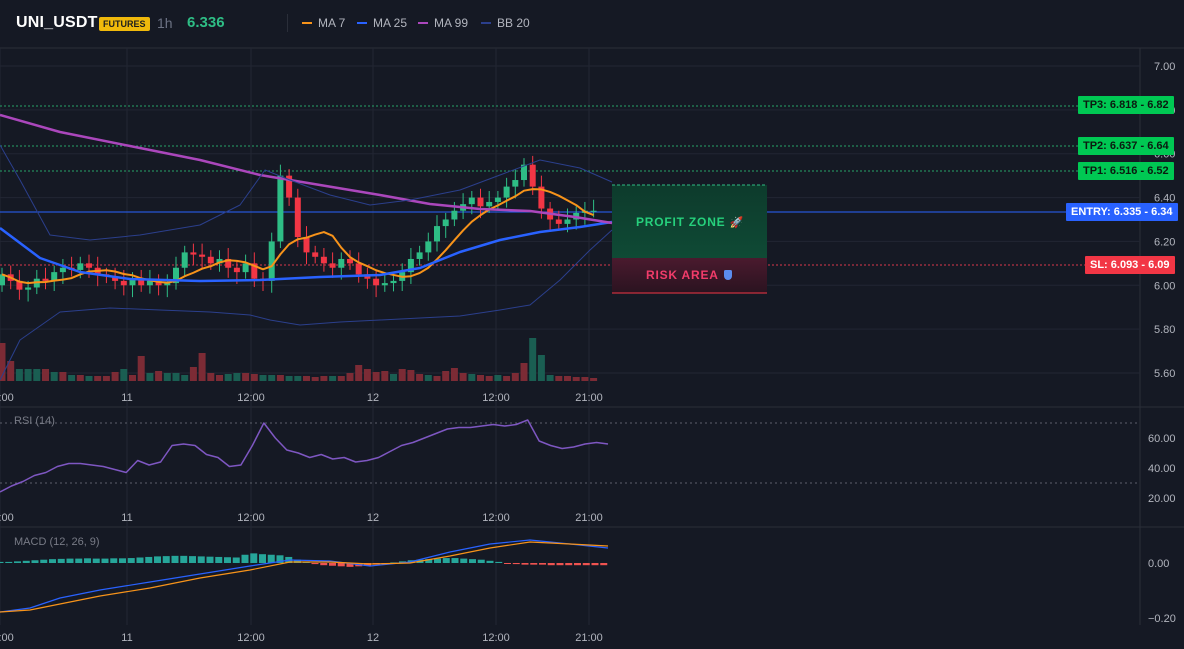 The height and width of the screenshot is (649, 1184). I want to click on bb-upper-line, so click(306, 192).